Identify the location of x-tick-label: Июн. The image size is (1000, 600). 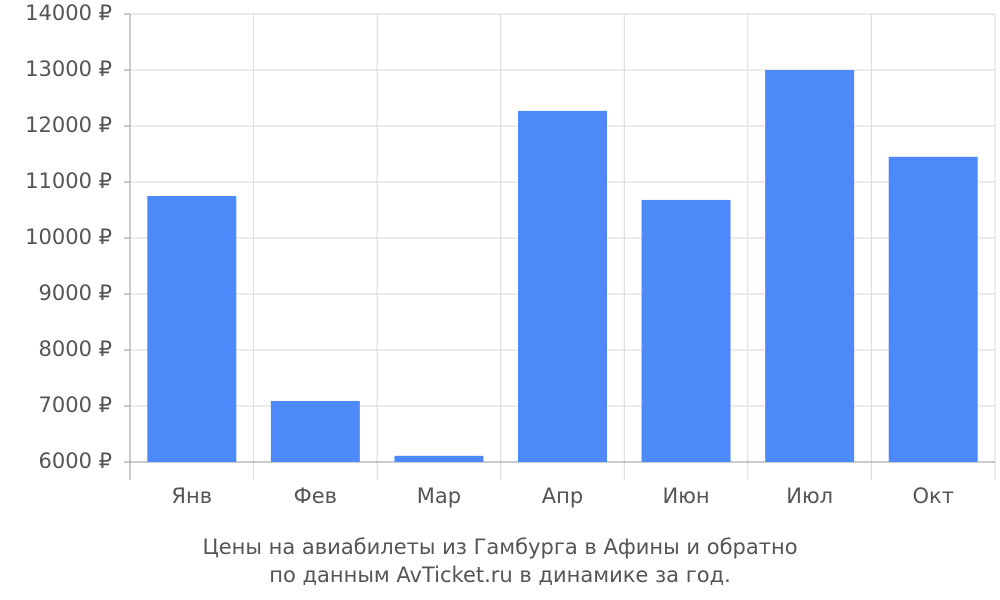
(686, 496).